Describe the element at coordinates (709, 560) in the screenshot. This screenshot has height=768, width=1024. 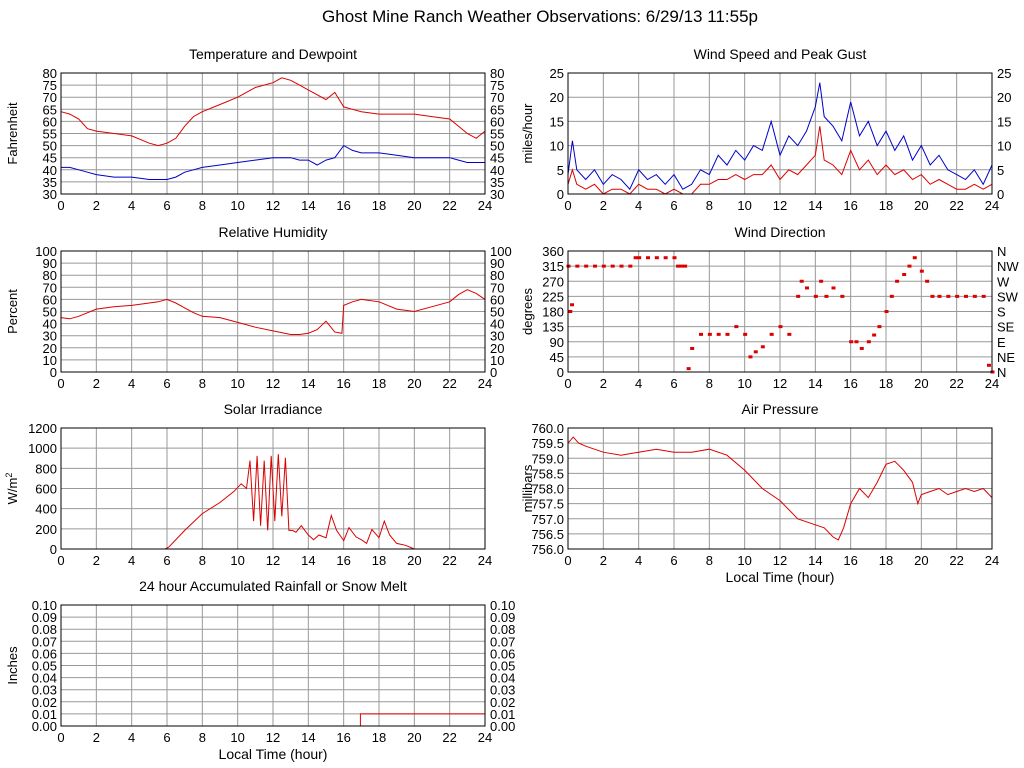
I see `pressure-xtick-label: 8` at that location.